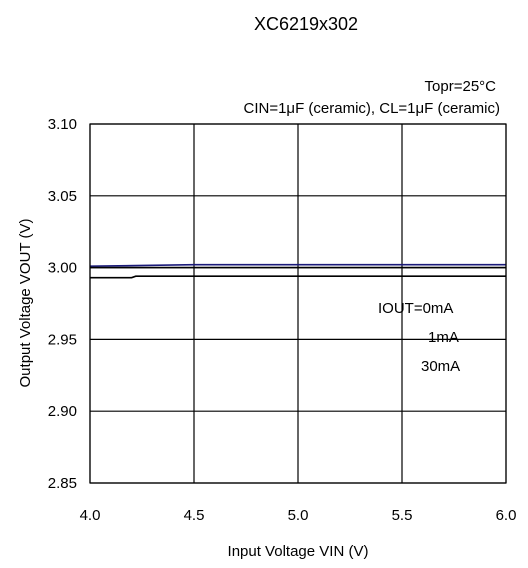  What do you see at coordinates (90, 515) in the screenshot?
I see `x-tick-label-0: 4.0` at bounding box center [90, 515].